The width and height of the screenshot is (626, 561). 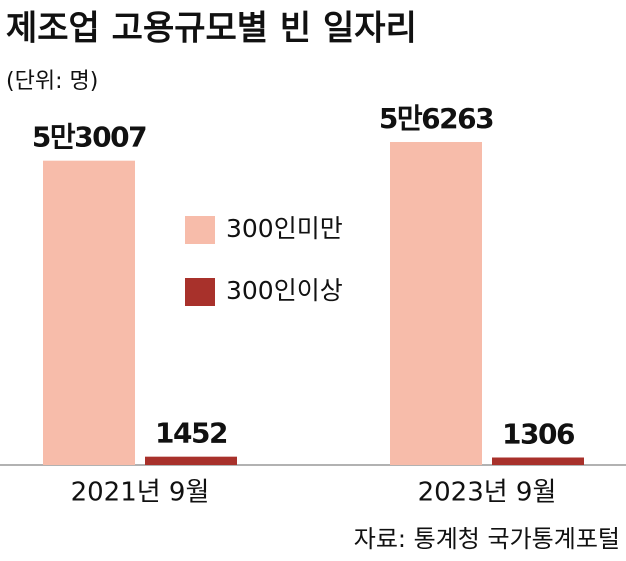 What do you see at coordinates (487, 493) in the screenshot?
I see `x-tick-label: 2023년 9월` at bounding box center [487, 493].